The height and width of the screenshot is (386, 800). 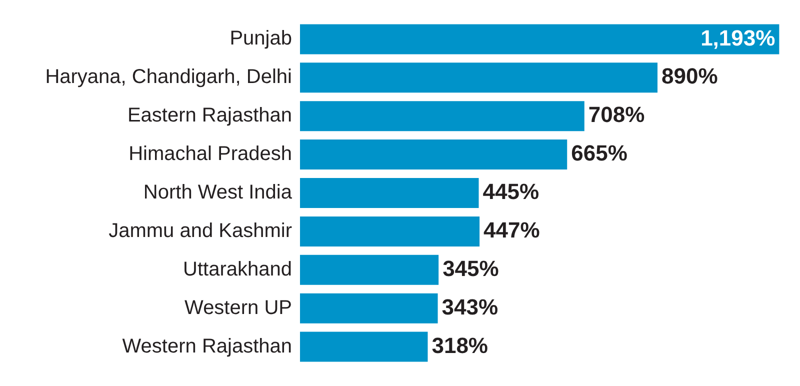 I want to click on y-tick-label: North West India, so click(x=218, y=193).